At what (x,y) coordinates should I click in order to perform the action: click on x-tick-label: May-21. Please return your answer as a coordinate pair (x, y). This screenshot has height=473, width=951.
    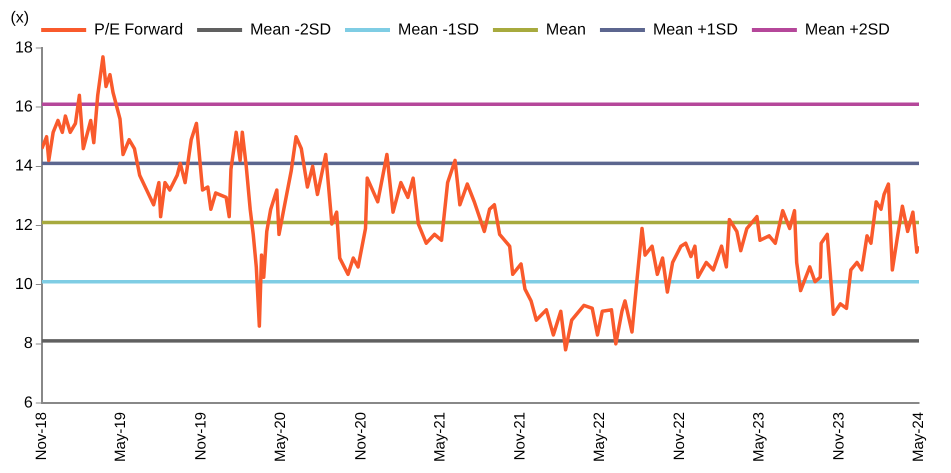
    Looking at the image, I should click on (439, 437).